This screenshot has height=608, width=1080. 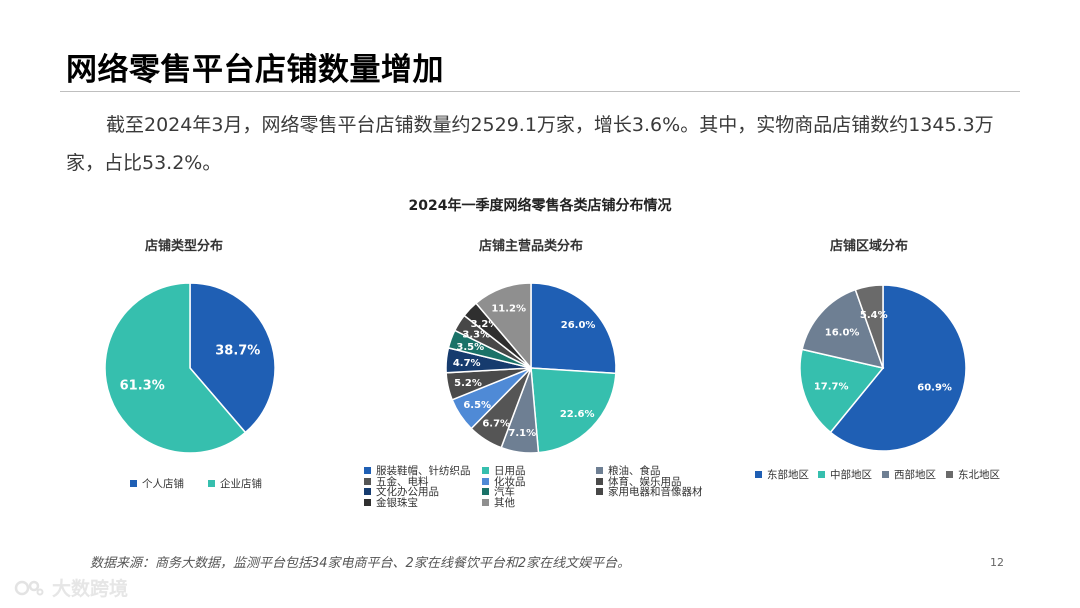 I want to click on legend1-item-2: 粮油、食品, so click(x=628, y=471).